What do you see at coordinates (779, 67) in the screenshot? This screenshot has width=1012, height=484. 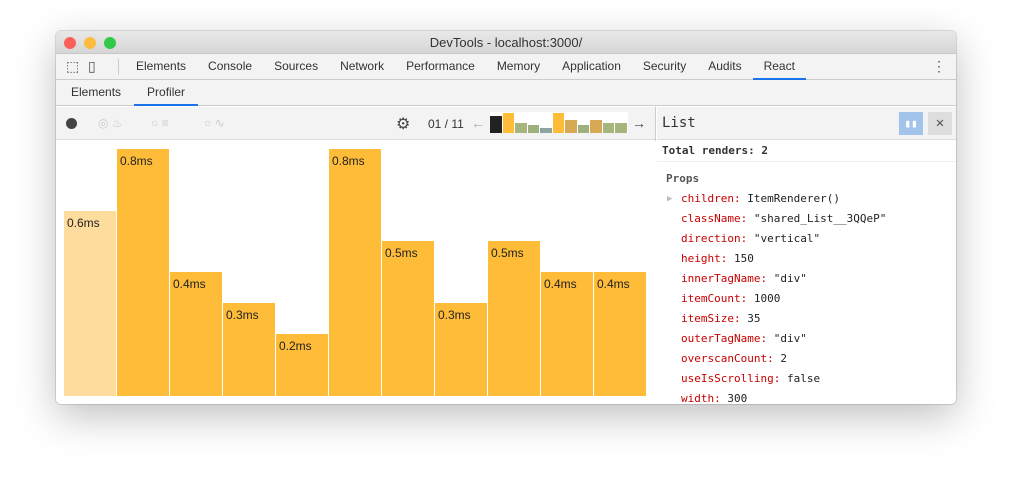 I see `tab-react: React` at bounding box center [779, 67].